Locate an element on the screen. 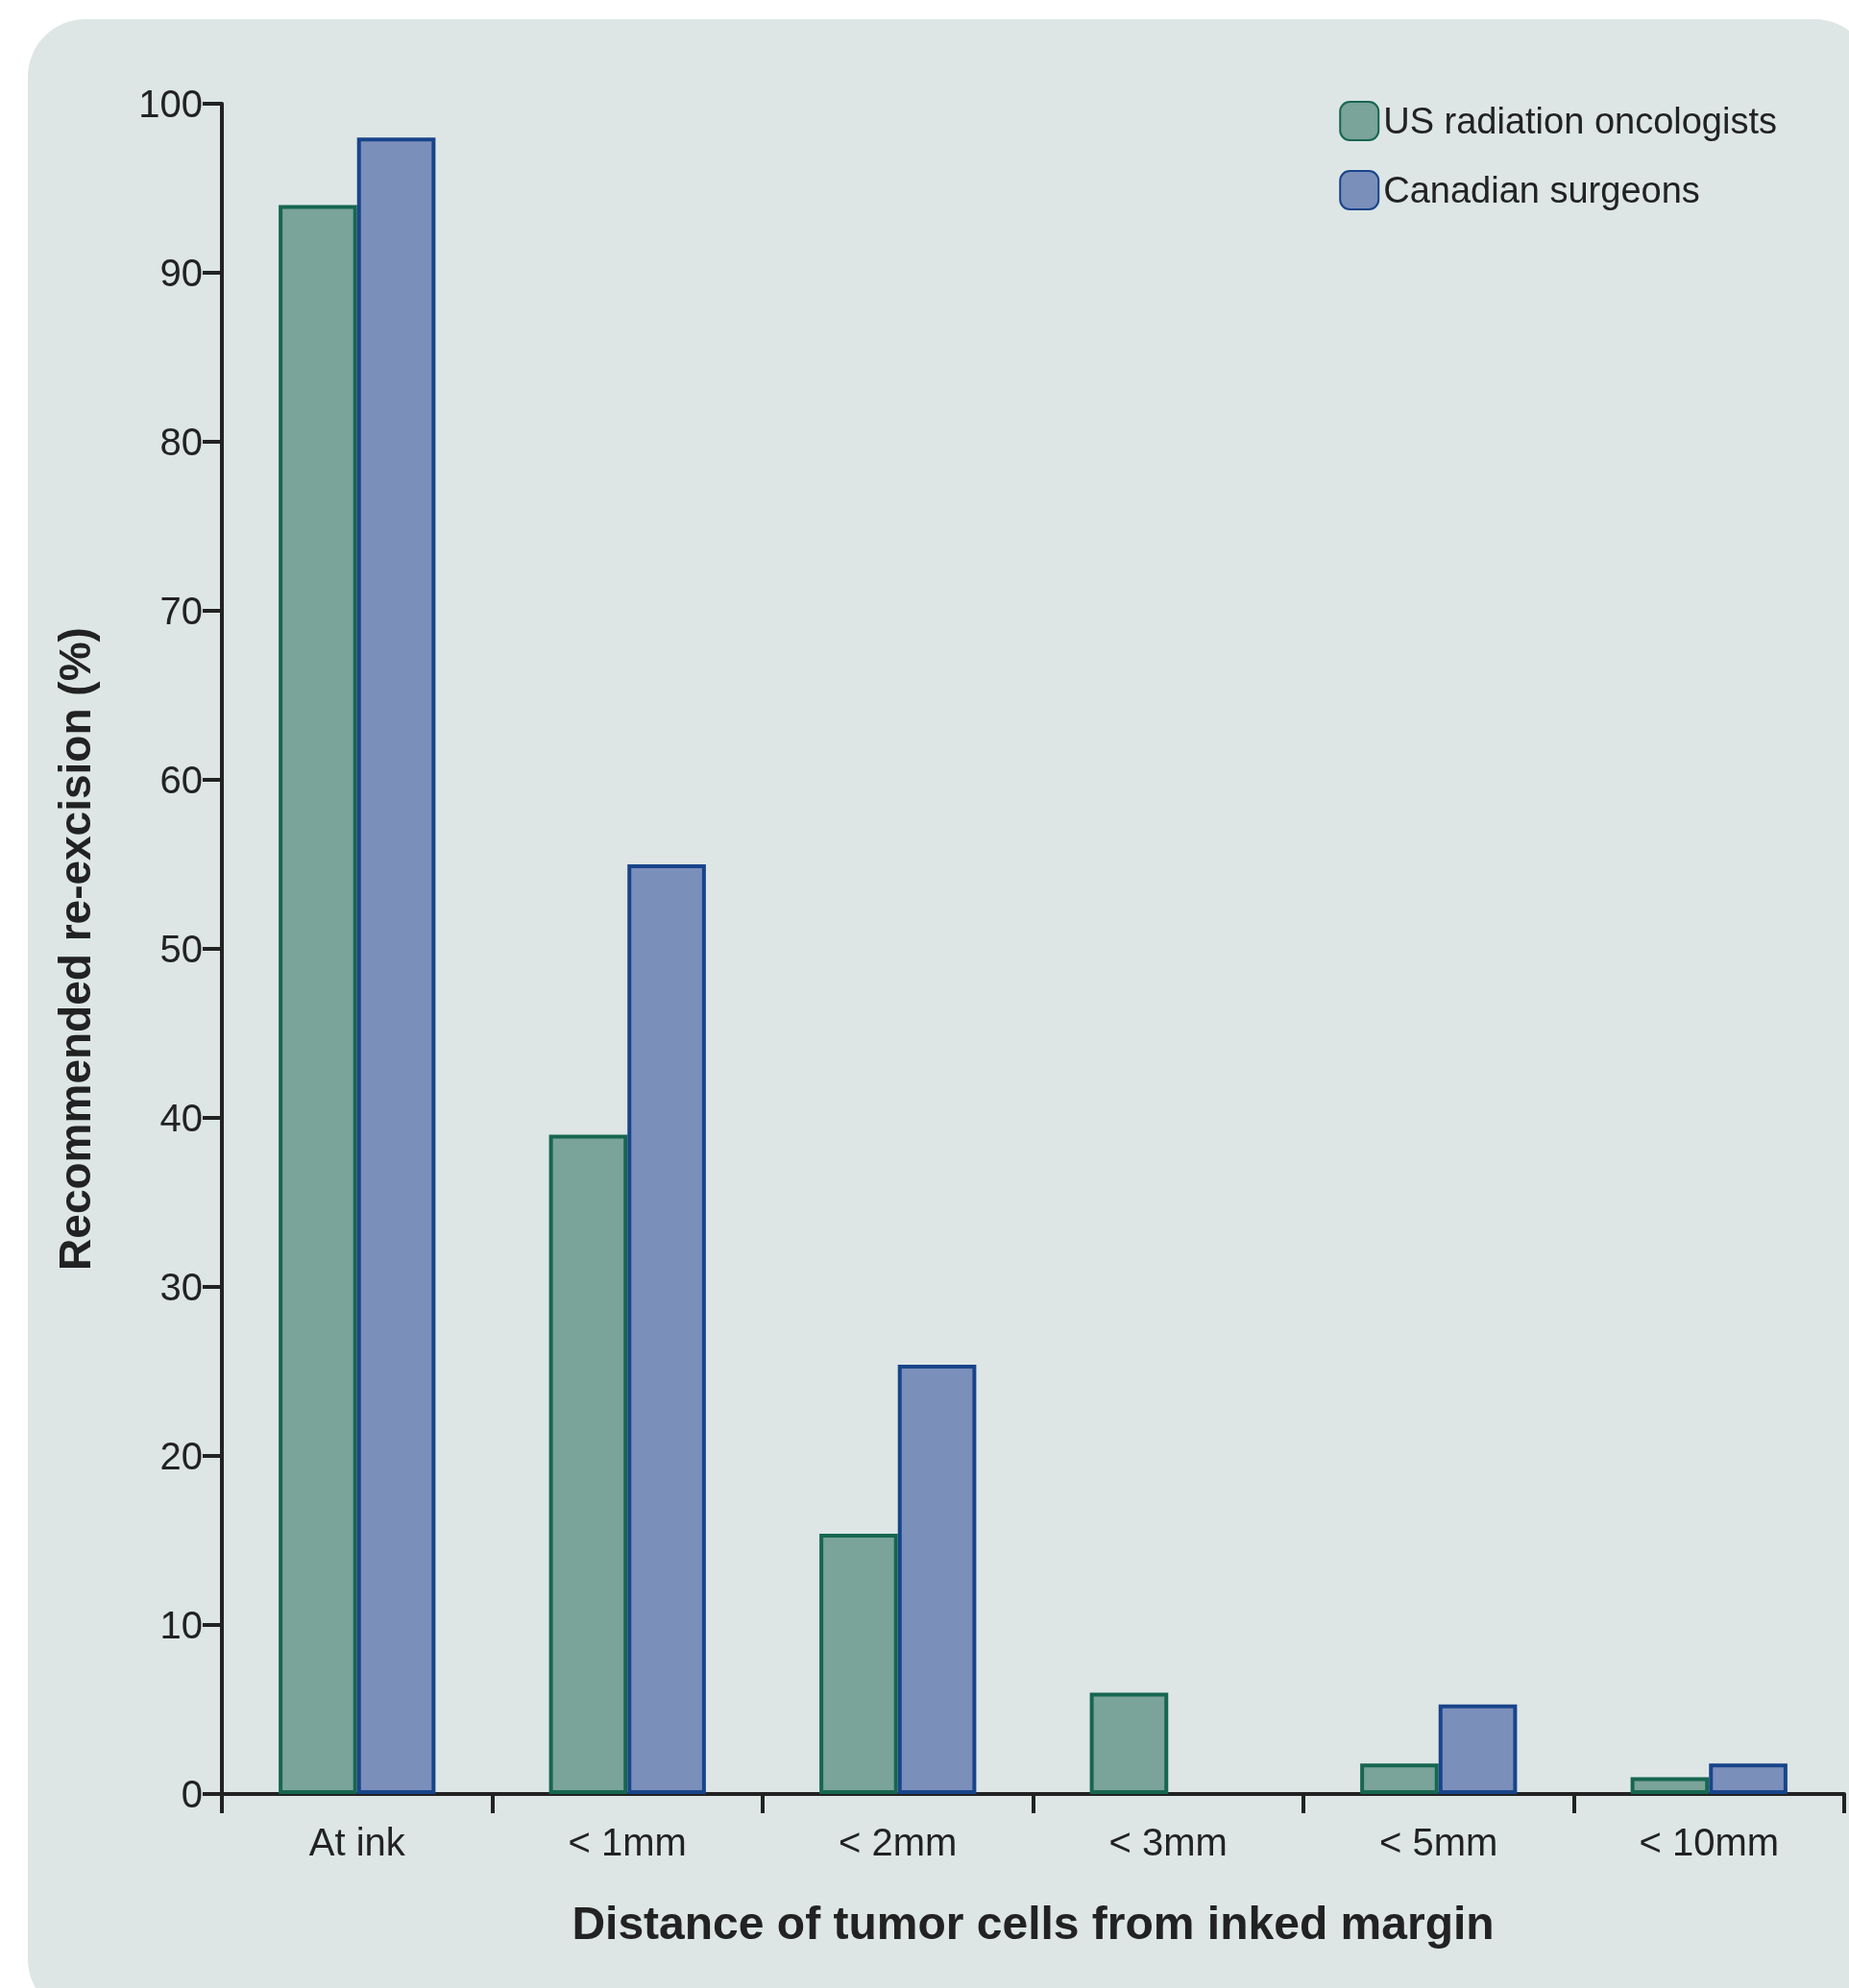  x-tick-label: < 10mm is located at coordinates (1710, 1842).